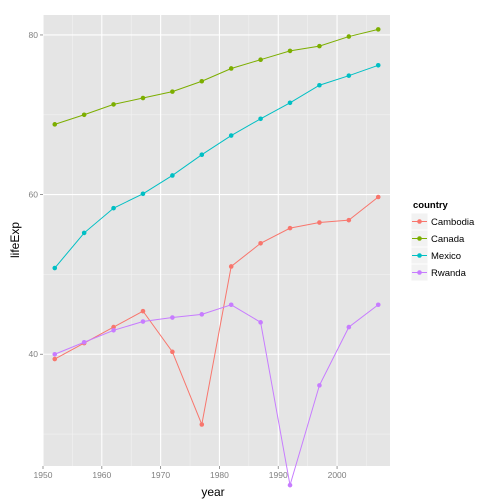  I want to click on x-tick-label: 1970, so click(160, 475).